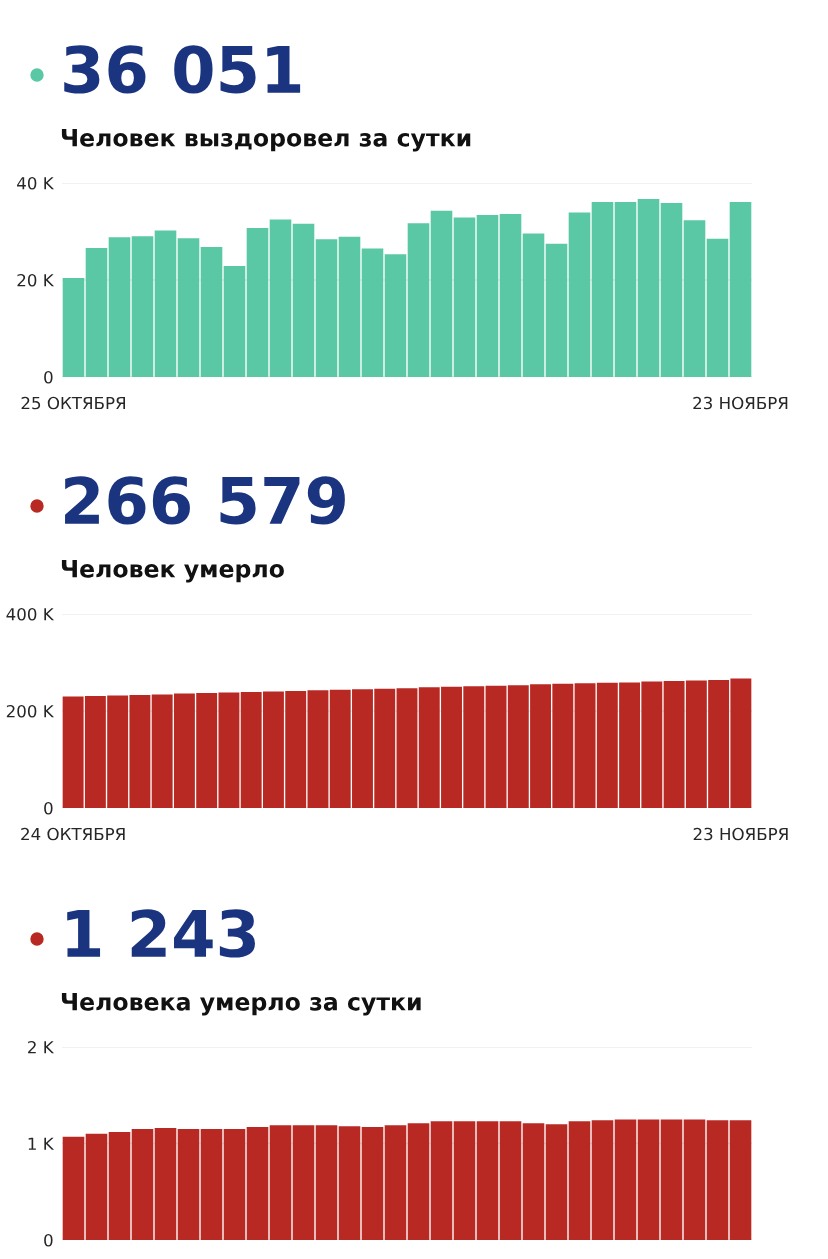 This screenshot has width=828, height=1259. I want to click on chart-subtitle: Человек выздоровел за сутки, so click(266, 140).